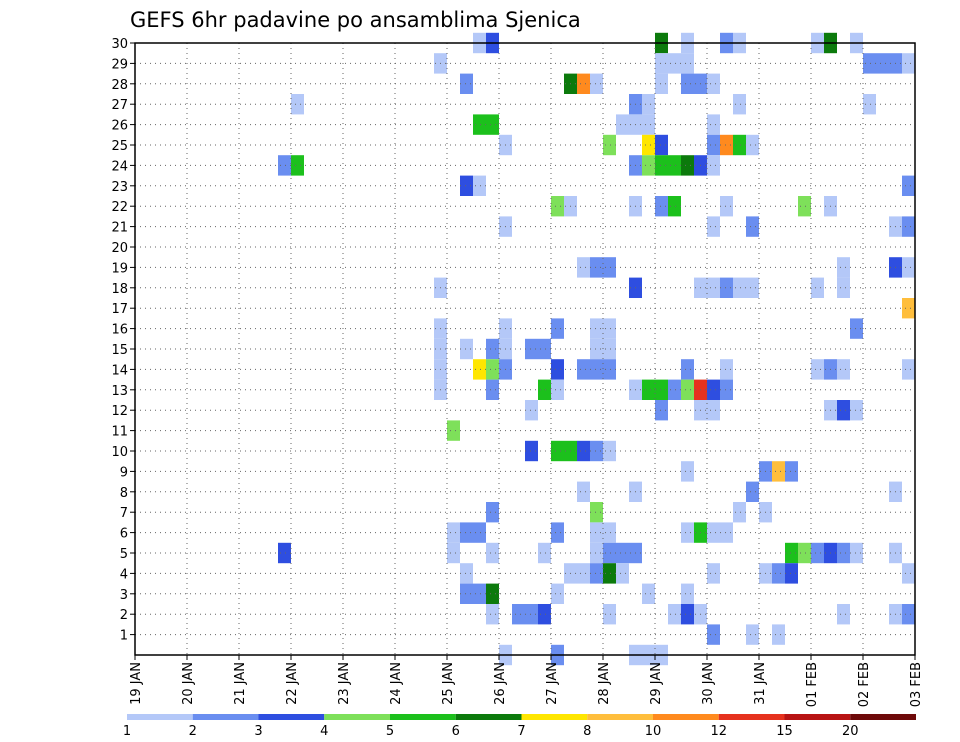  Describe the element at coordinates (656, 683) in the screenshot. I see `x-tick-label: 29 JAN` at that location.